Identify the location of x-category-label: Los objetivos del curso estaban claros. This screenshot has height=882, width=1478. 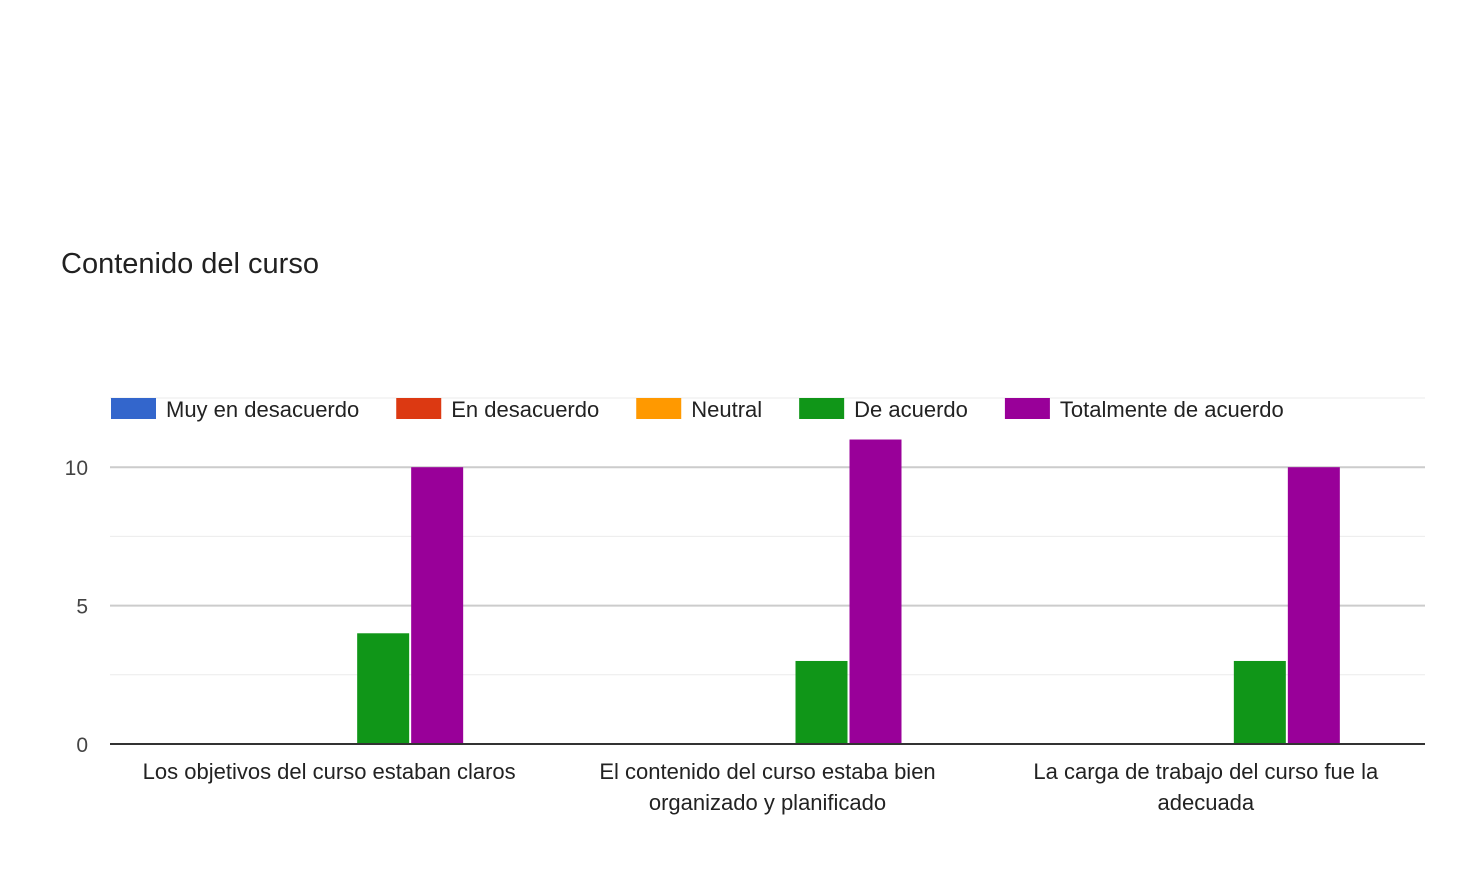
(329, 771).